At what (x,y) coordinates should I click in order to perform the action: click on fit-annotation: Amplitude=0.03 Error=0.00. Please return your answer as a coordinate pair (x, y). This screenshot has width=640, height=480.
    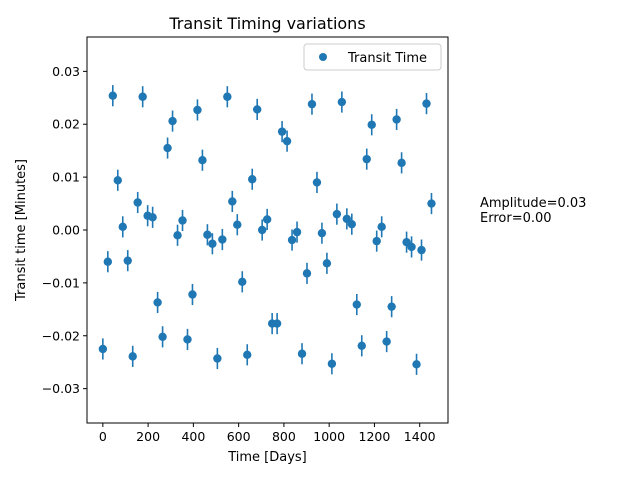
    Looking at the image, I should click on (533, 211).